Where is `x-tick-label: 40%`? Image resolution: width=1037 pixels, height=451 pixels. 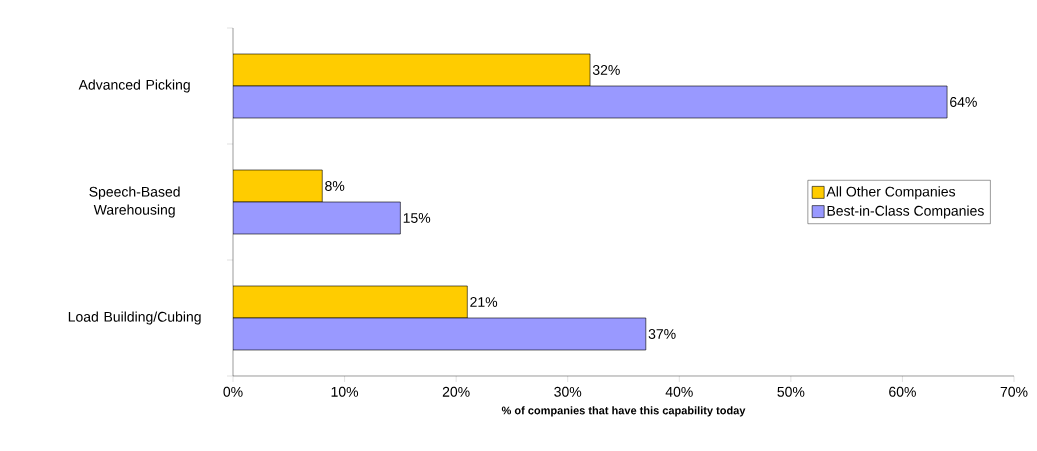 x-tick-label: 40% is located at coordinates (679, 391).